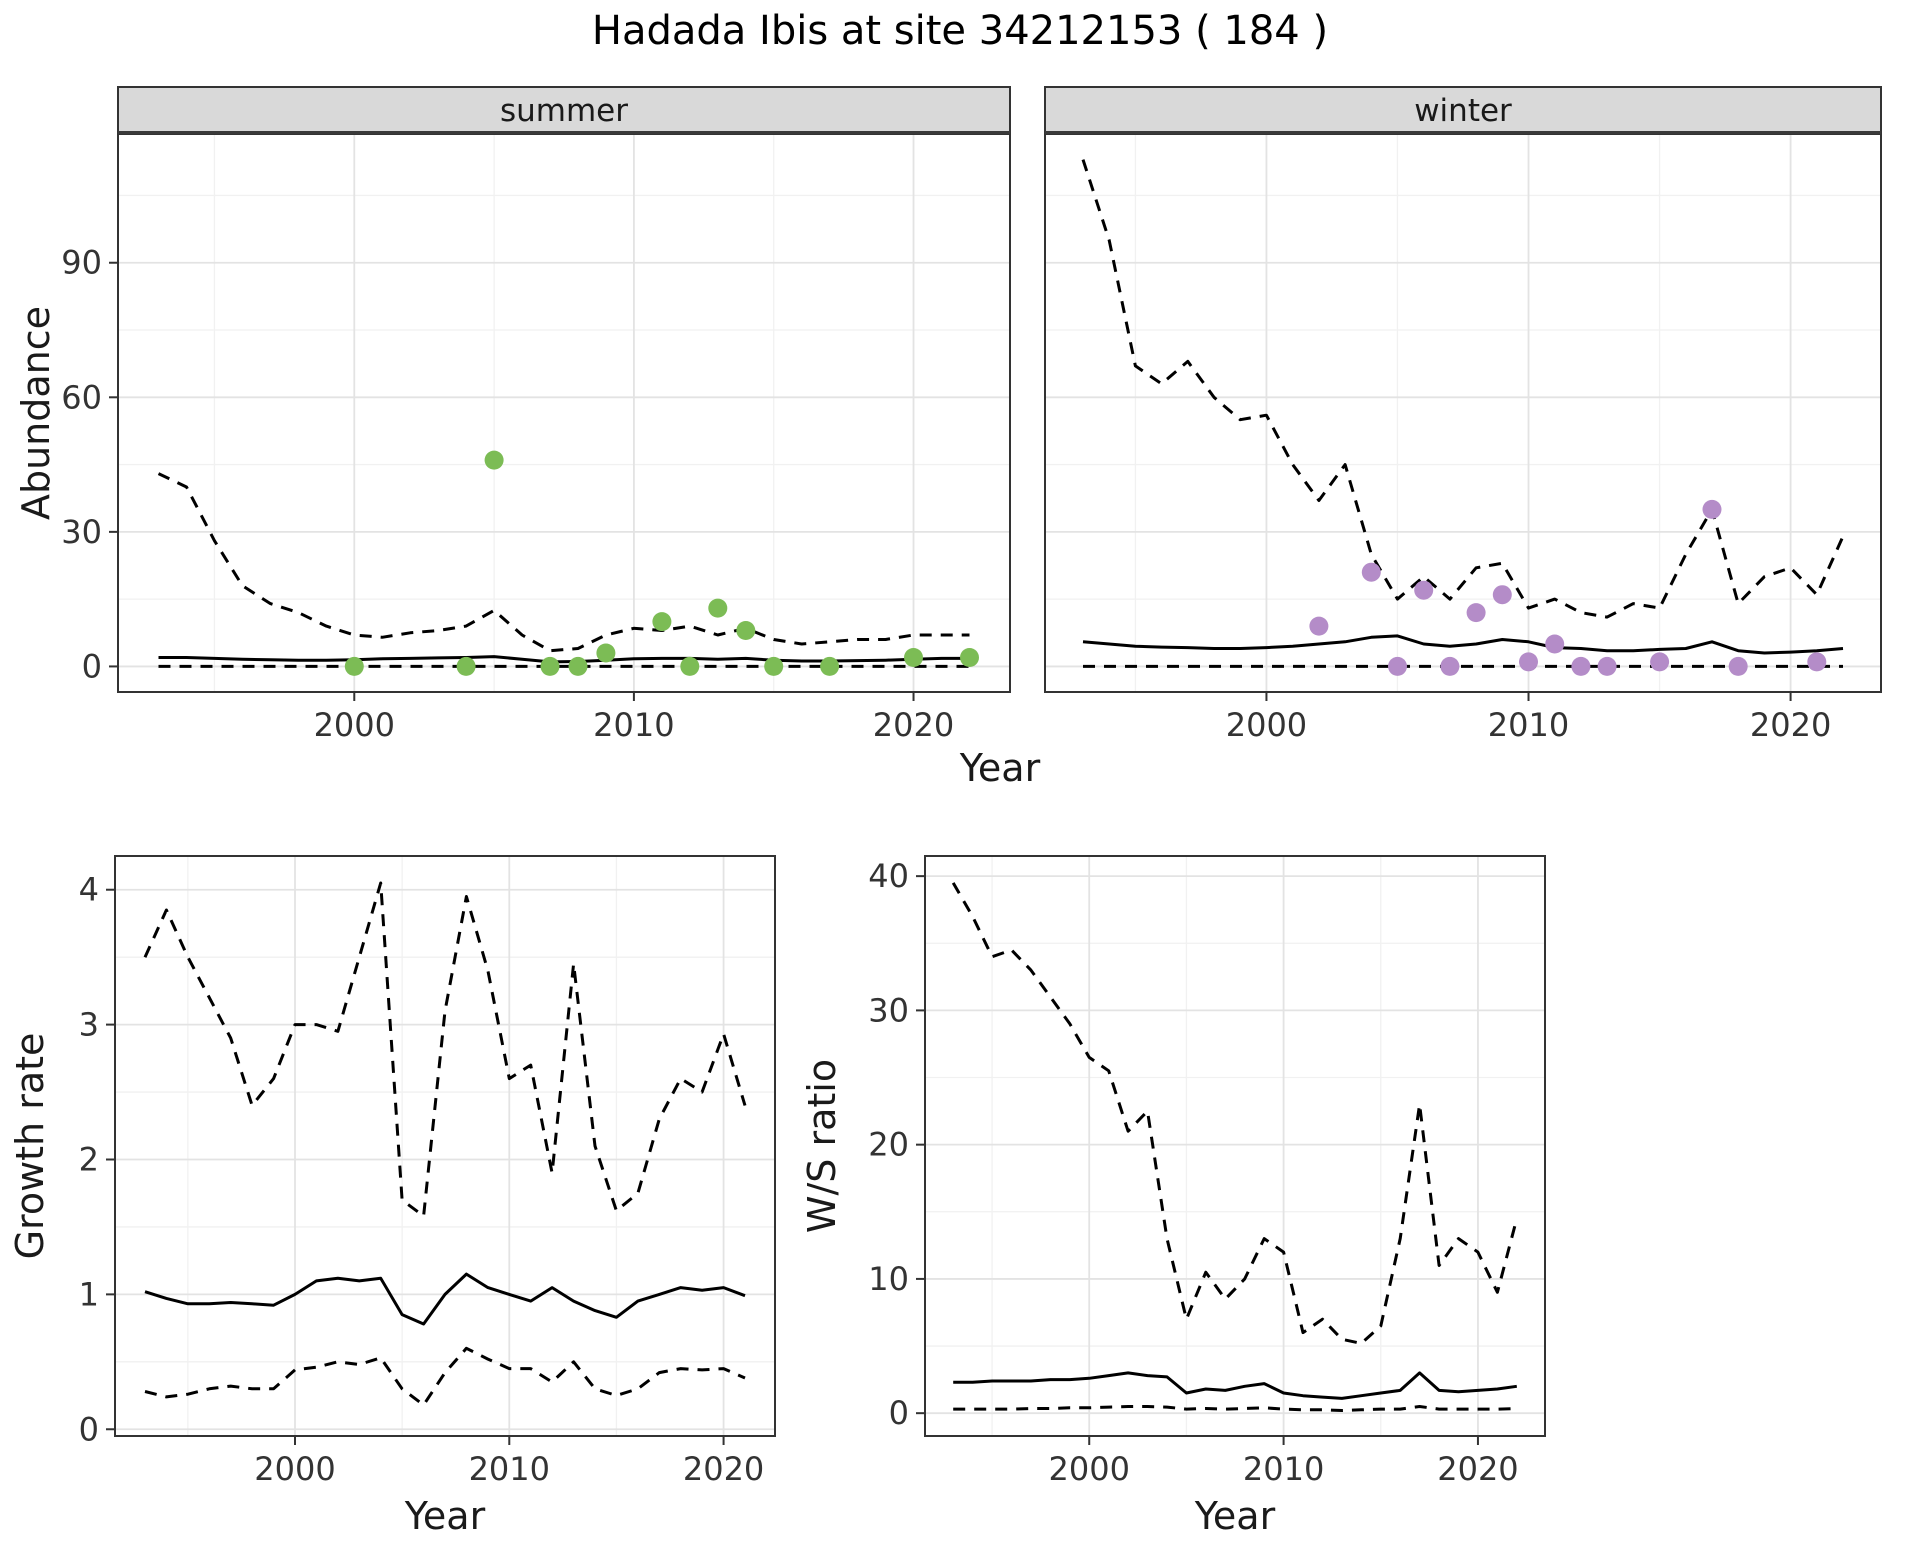 Image resolution: width=1920 pixels, height=1560 pixels. I want to click on facet-strip, so click(1463, 110).